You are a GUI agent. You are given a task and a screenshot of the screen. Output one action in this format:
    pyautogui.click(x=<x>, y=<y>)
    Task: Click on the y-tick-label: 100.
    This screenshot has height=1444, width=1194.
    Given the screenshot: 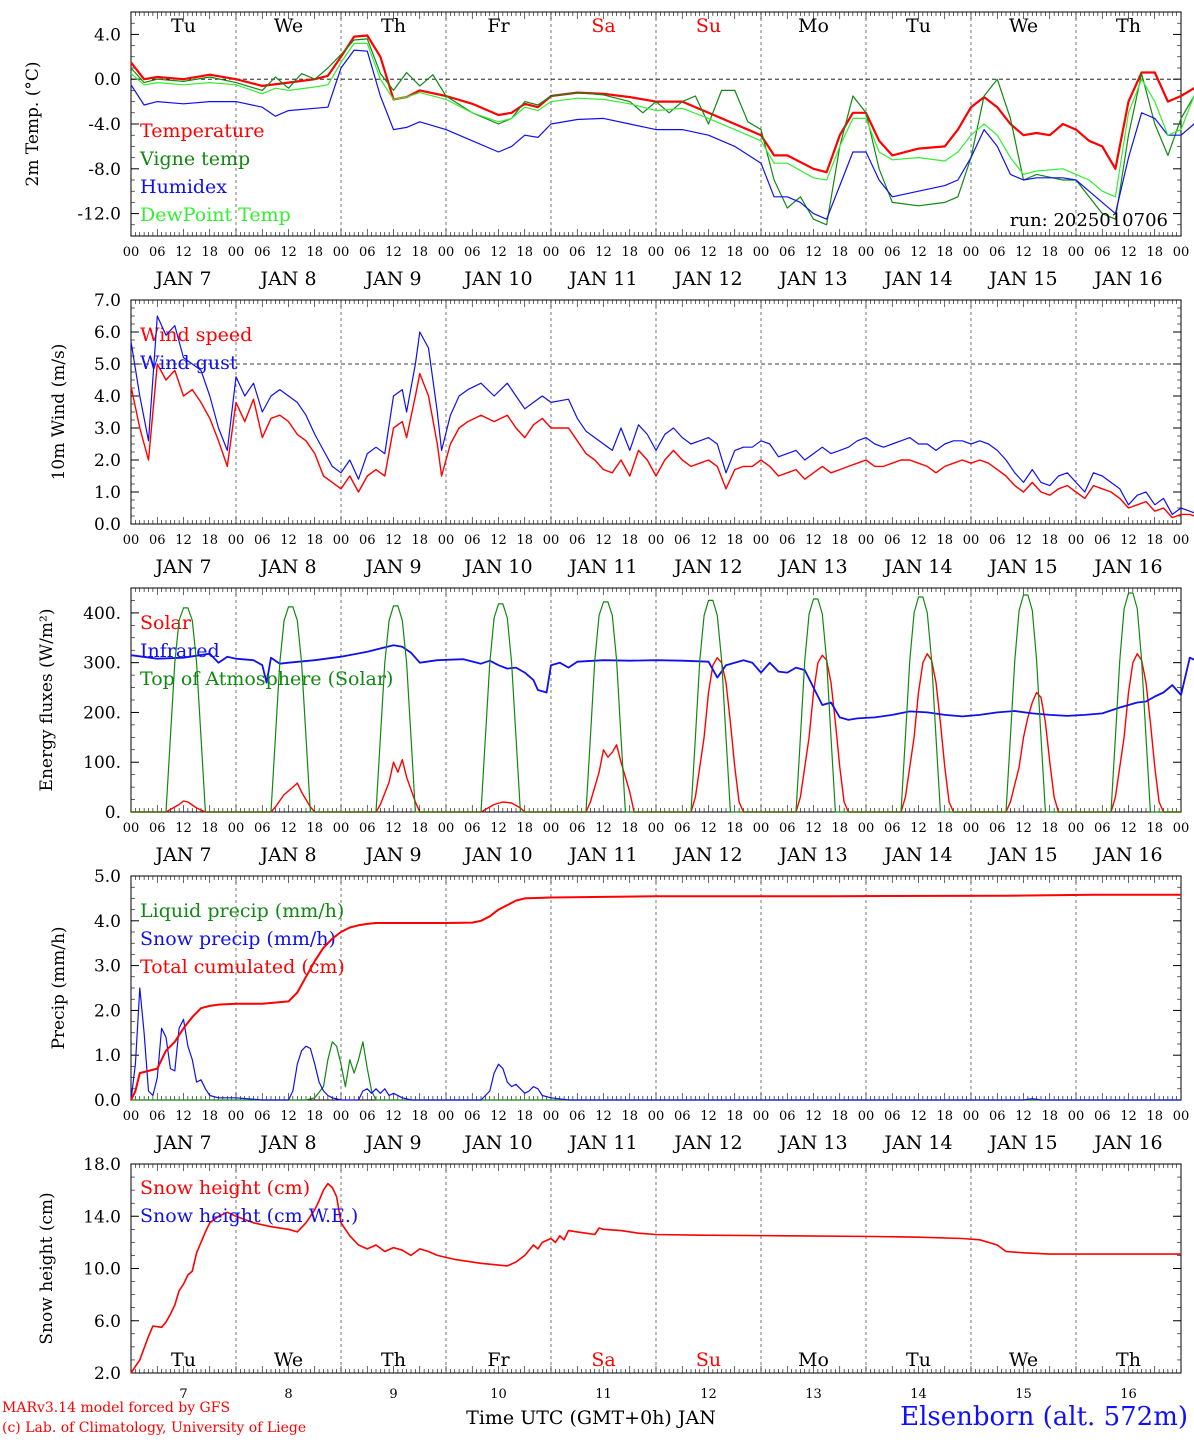 What is the action you would take?
    pyautogui.click(x=102, y=763)
    